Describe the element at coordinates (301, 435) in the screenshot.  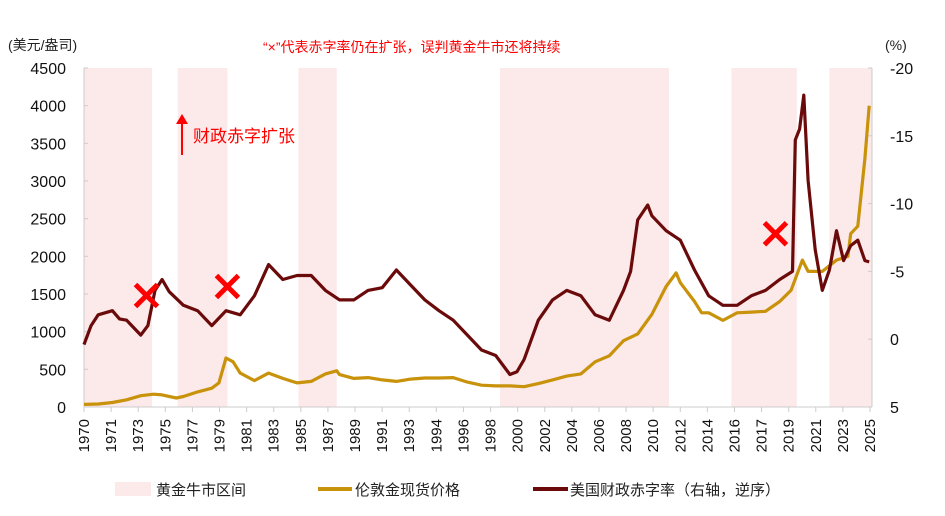
I see `x-tick-label: 1985` at that location.